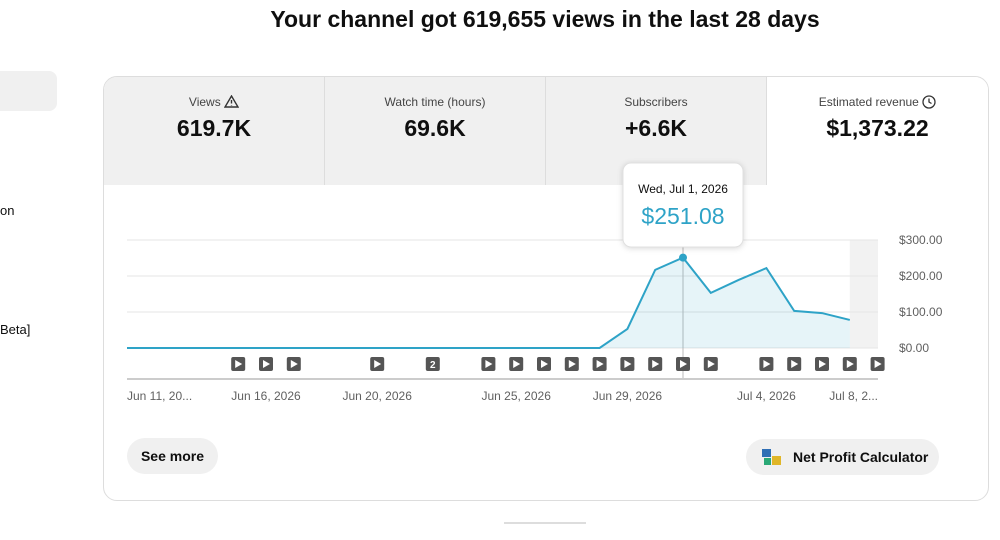 The height and width of the screenshot is (540, 1000). I want to click on metric-label: Subscribers, so click(656, 102).